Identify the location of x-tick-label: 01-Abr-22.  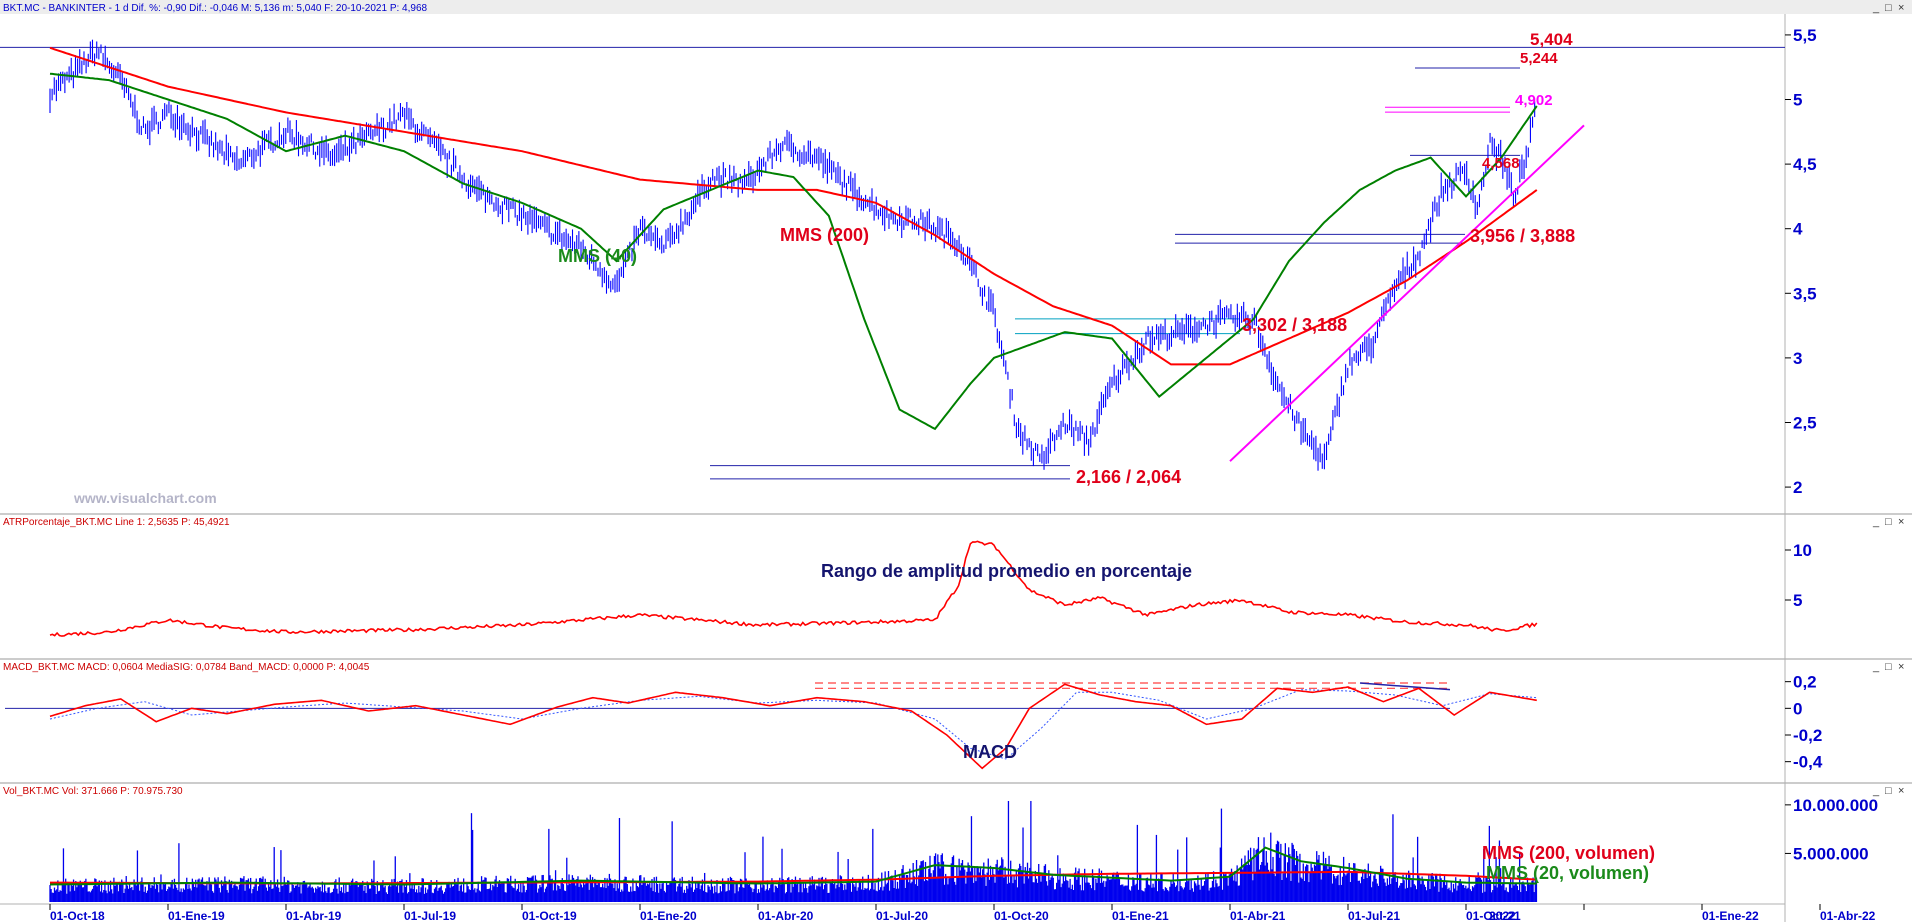
(1848, 915).